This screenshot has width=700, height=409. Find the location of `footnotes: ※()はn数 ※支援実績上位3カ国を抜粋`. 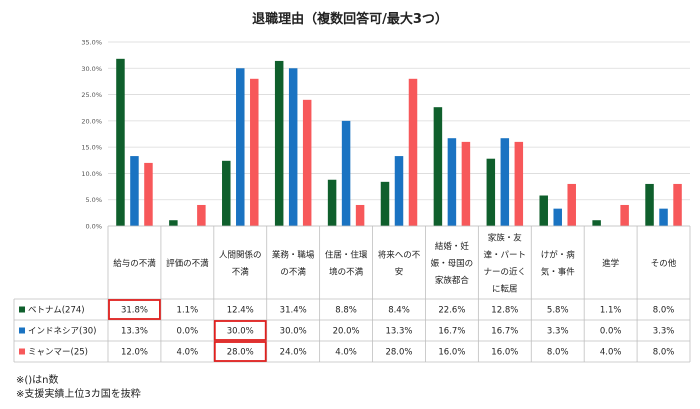

footnotes: ※()はn数 ※支援実績上位3カ国を抜粋 is located at coordinates (78, 388).